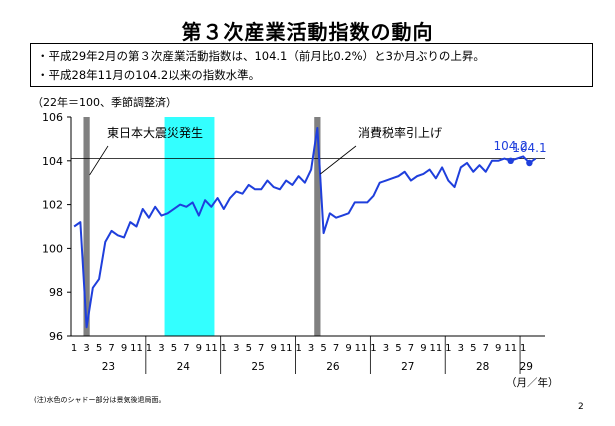 The height and width of the screenshot is (426, 615). I want to click on page-title: 第３次産業活動指数の動向, so click(307, 32).